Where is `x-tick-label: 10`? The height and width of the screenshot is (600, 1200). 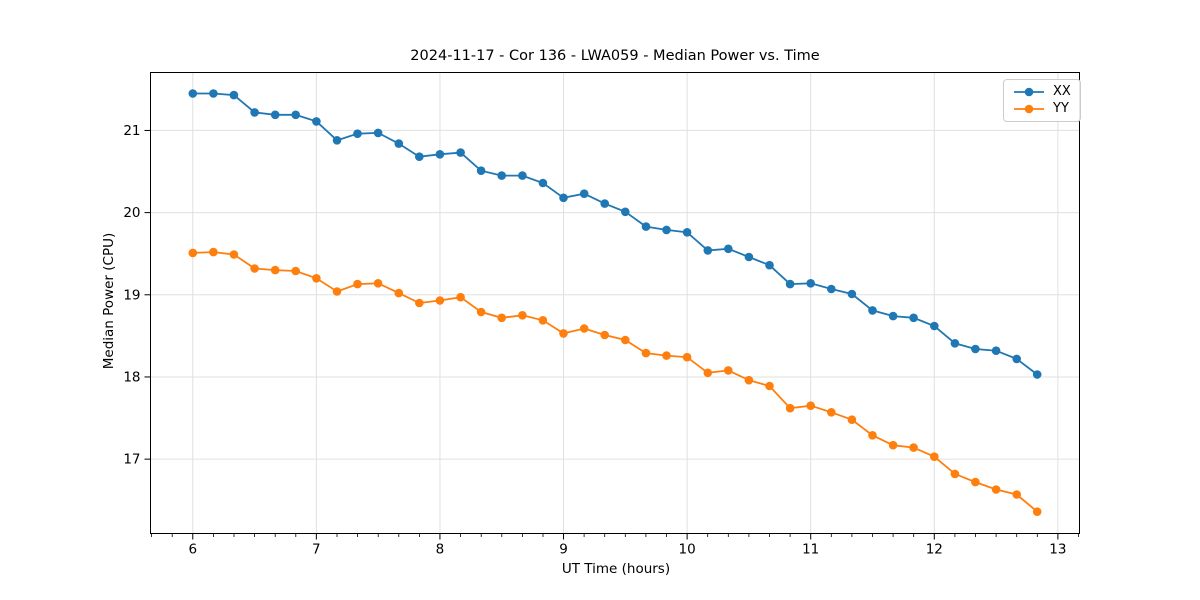 x-tick-label: 10 is located at coordinates (687, 550).